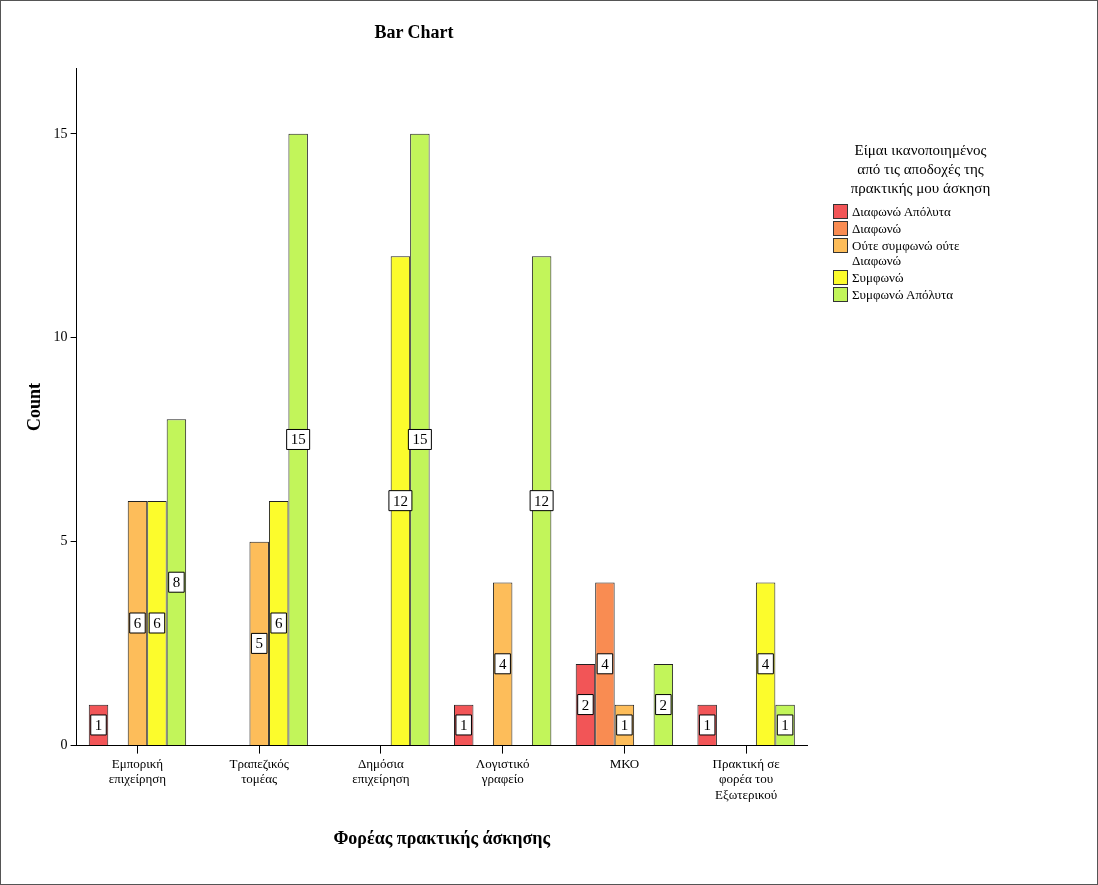 The width and height of the screenshot is (1098, 885). I want to click on x-tick-label: Τραπεζικός τομέας, so click(259, 771).